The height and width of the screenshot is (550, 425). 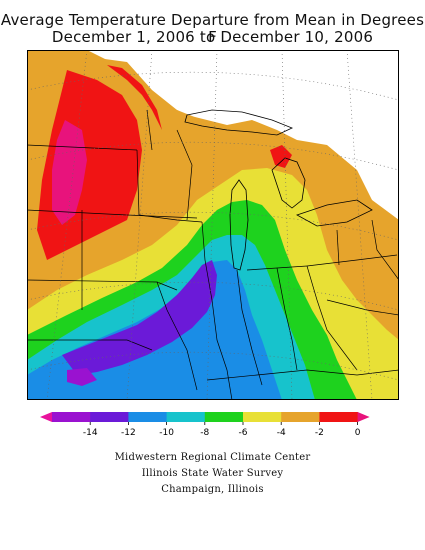 What do you see at coordinates (358, 433) in the screenshot?
I see `legend-tick-label: 0` at bounding box center [358, 433].